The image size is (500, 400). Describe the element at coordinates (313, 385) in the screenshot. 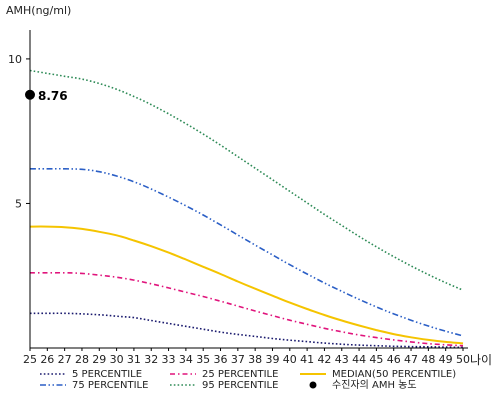

I see `legend-marker-swatch` at that location.